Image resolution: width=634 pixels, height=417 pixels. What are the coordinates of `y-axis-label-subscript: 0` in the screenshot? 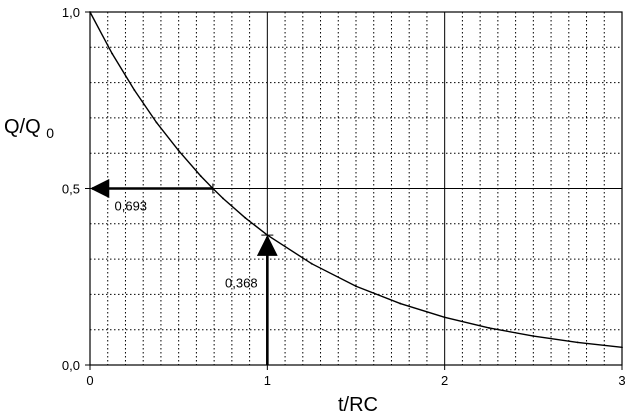 It's located at (50, 133).